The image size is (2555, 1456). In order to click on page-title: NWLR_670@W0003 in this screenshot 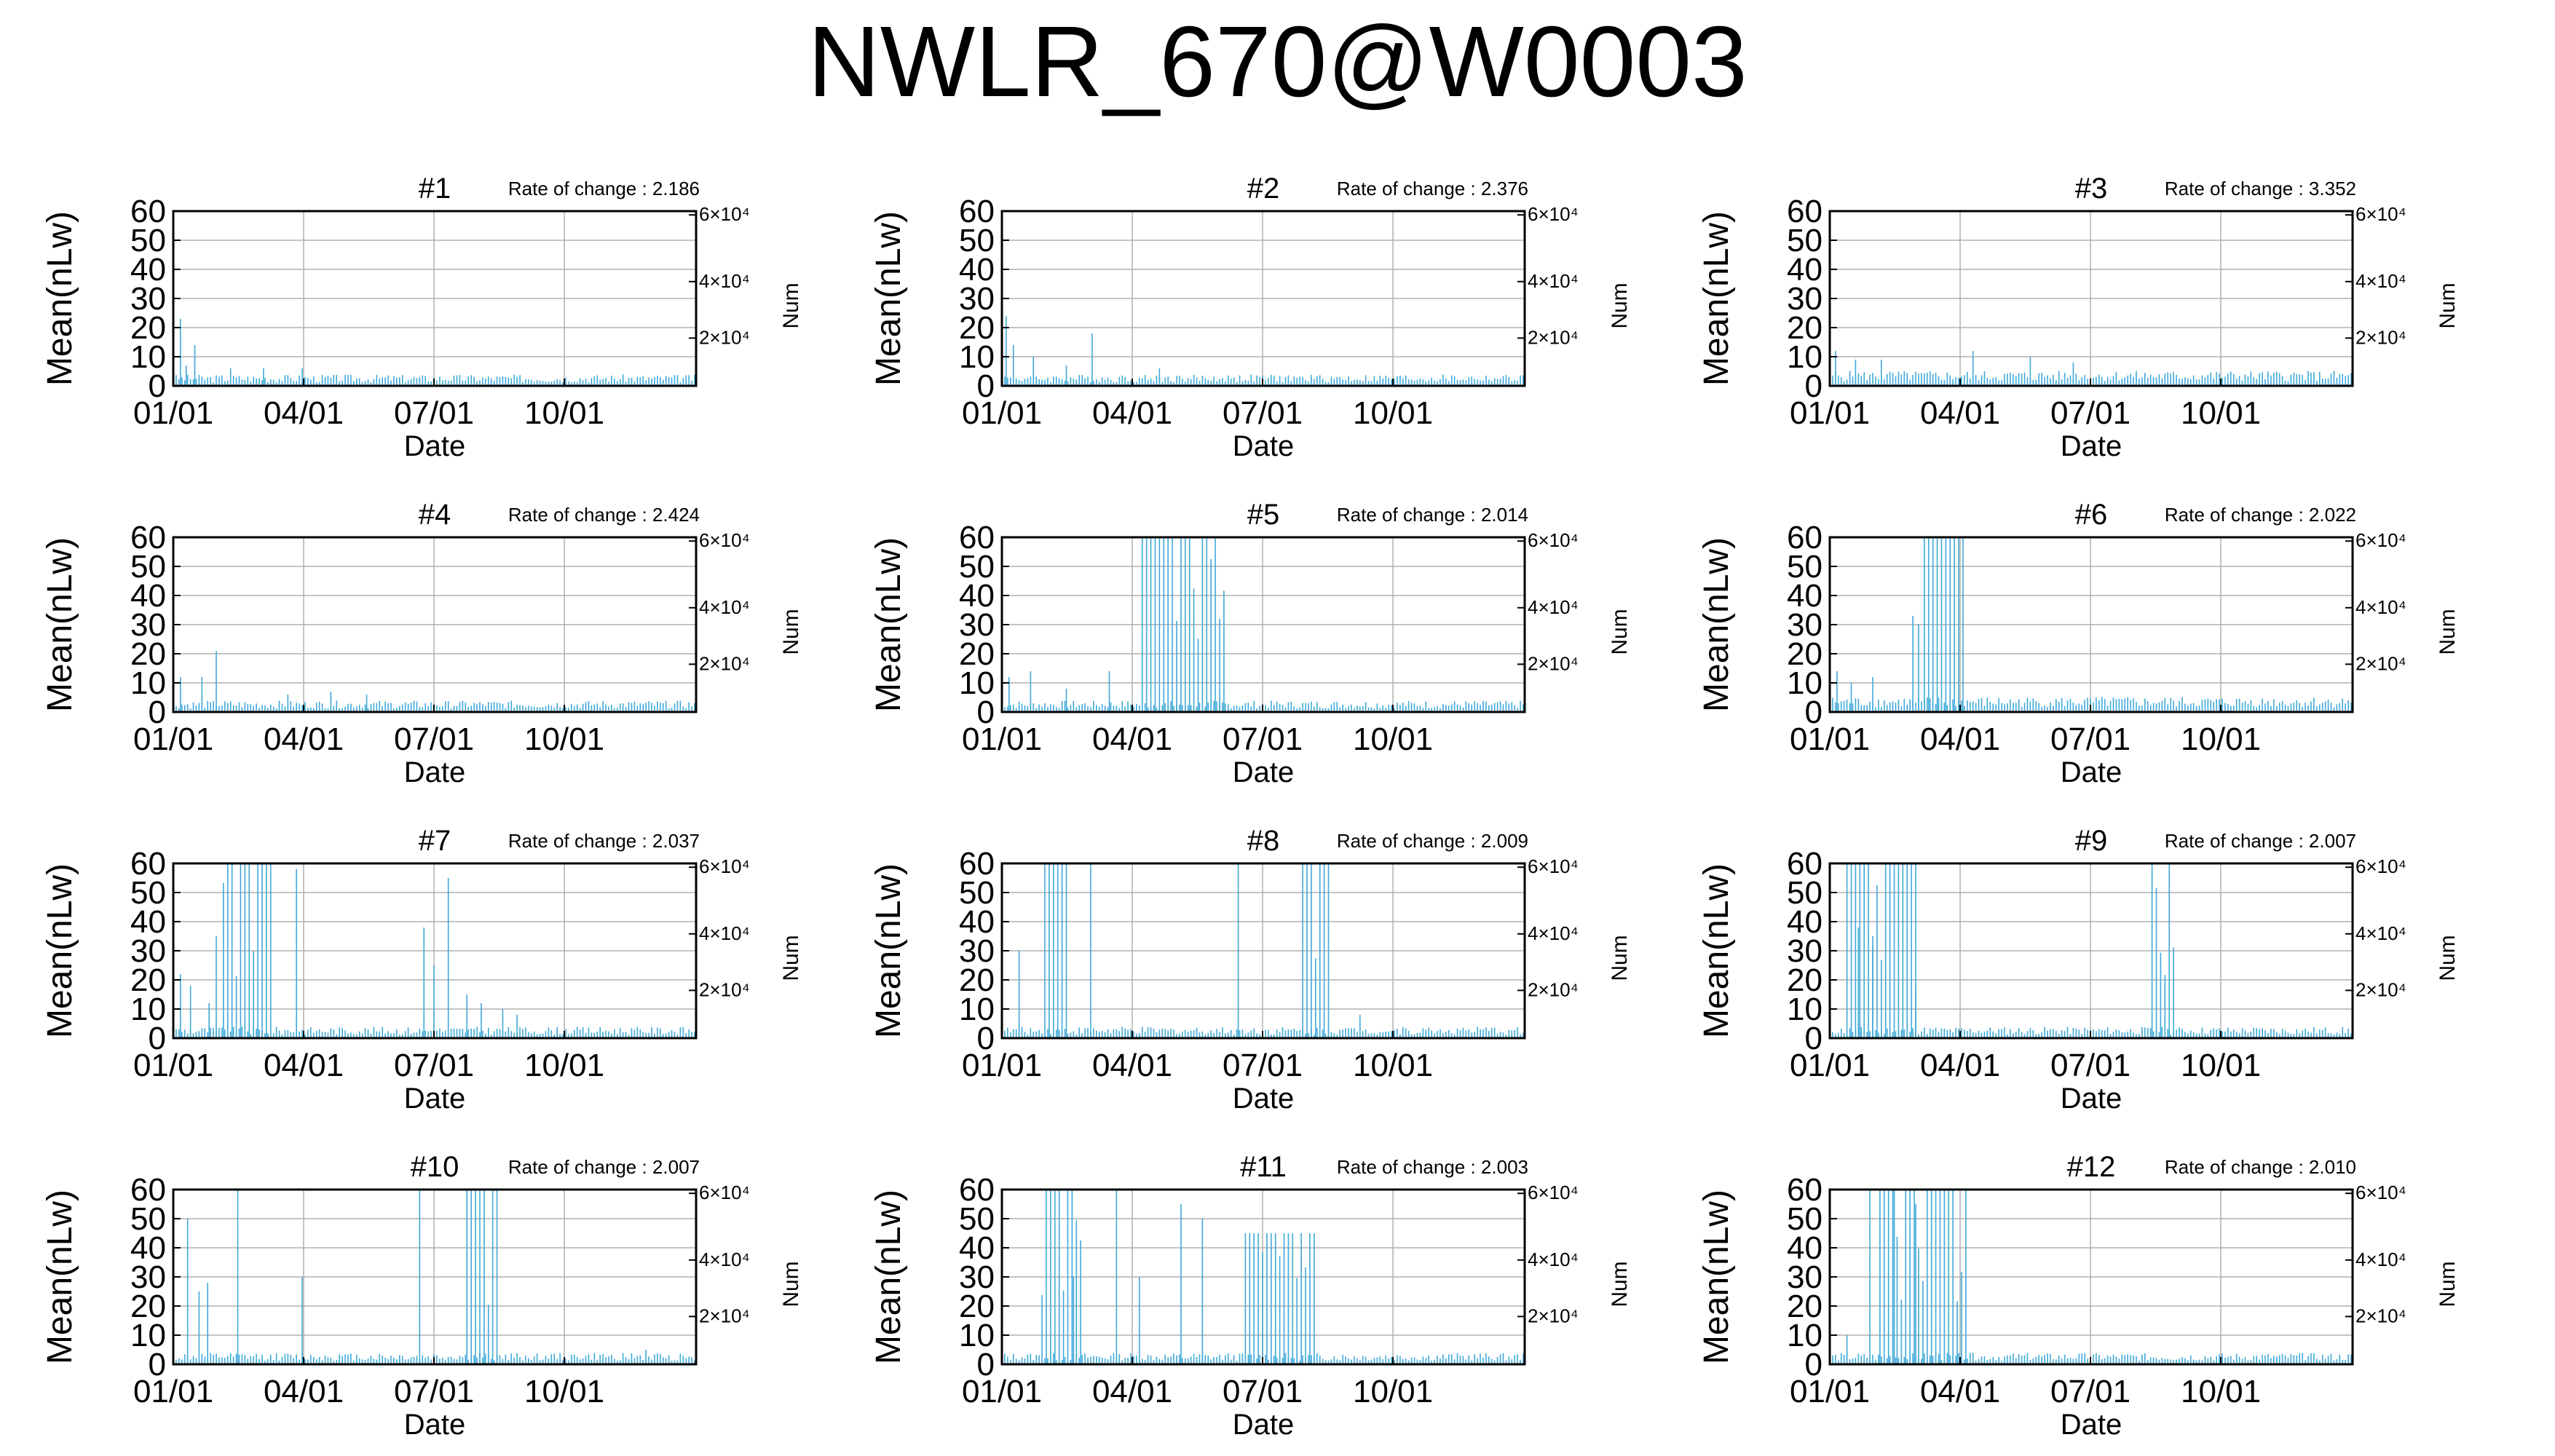, I will do `click(1277, 62)`.